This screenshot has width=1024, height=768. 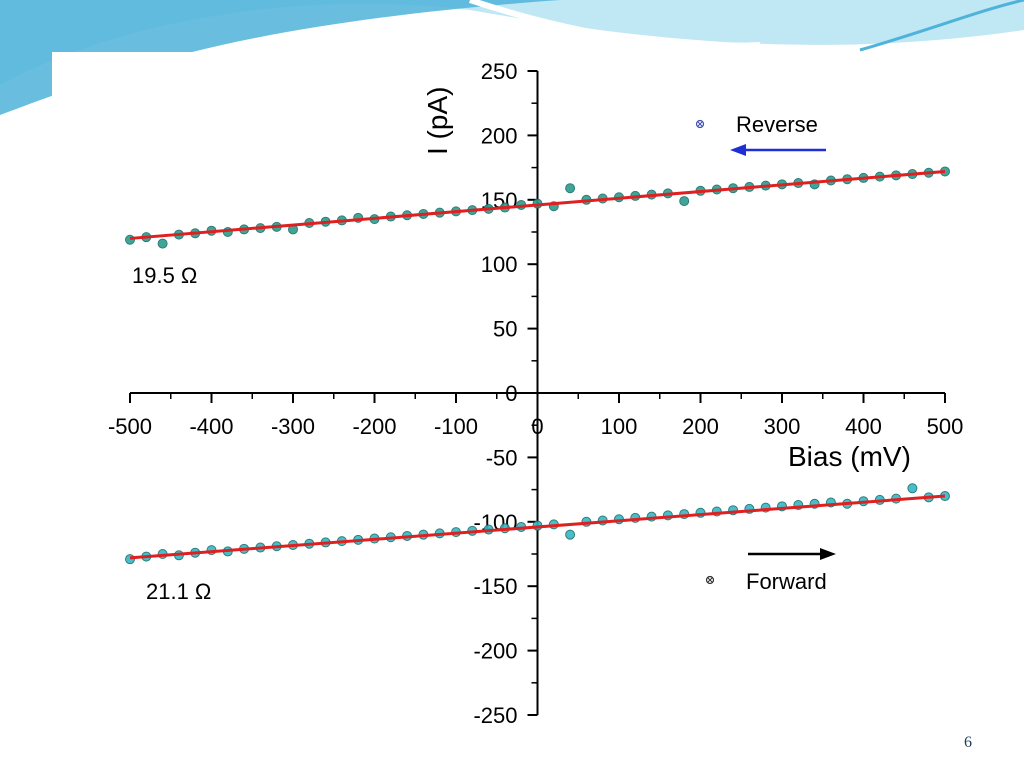 What do you see at coordinates (710, 580) in the screenshot?
I see `legend-forward-marker` at bounding box center [710, 580].